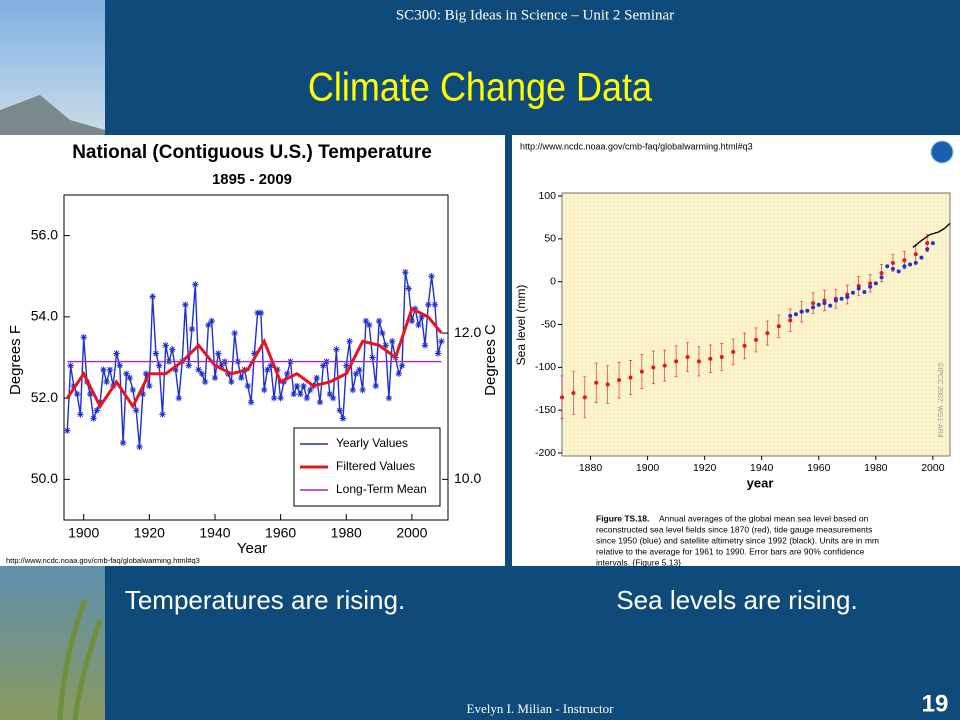  Describe the element at coordinates (591, 468) in the screenshot. I see `x-tick-label: 1880` at that location.